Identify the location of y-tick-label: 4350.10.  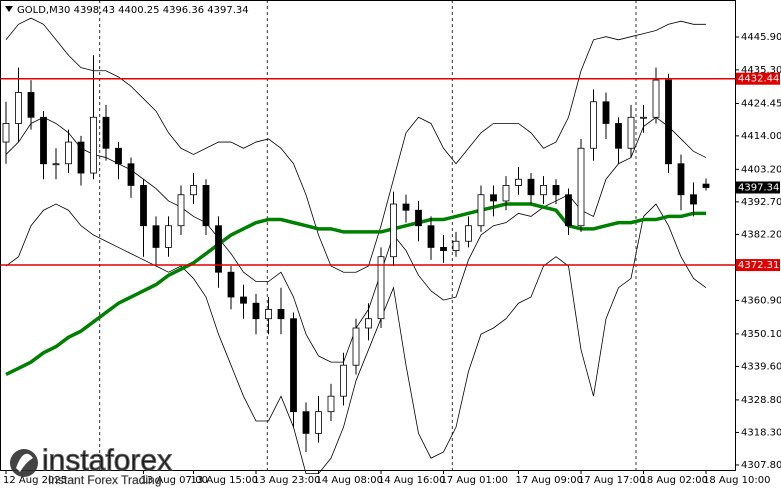
(761, 334).